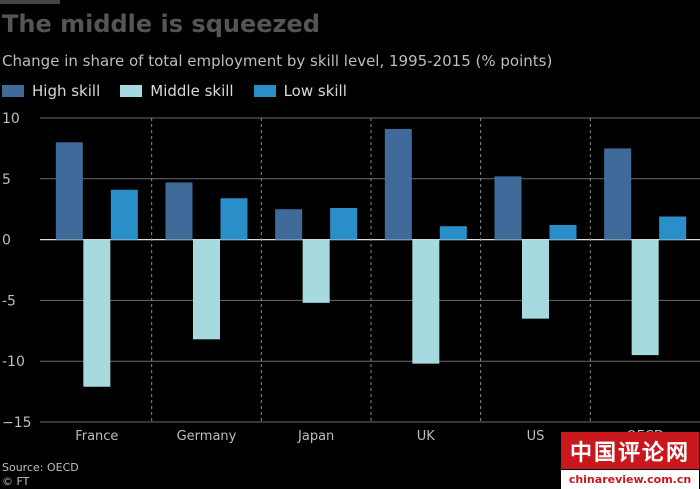  I want to click on y-tick-label: 5, so click(6, 180).